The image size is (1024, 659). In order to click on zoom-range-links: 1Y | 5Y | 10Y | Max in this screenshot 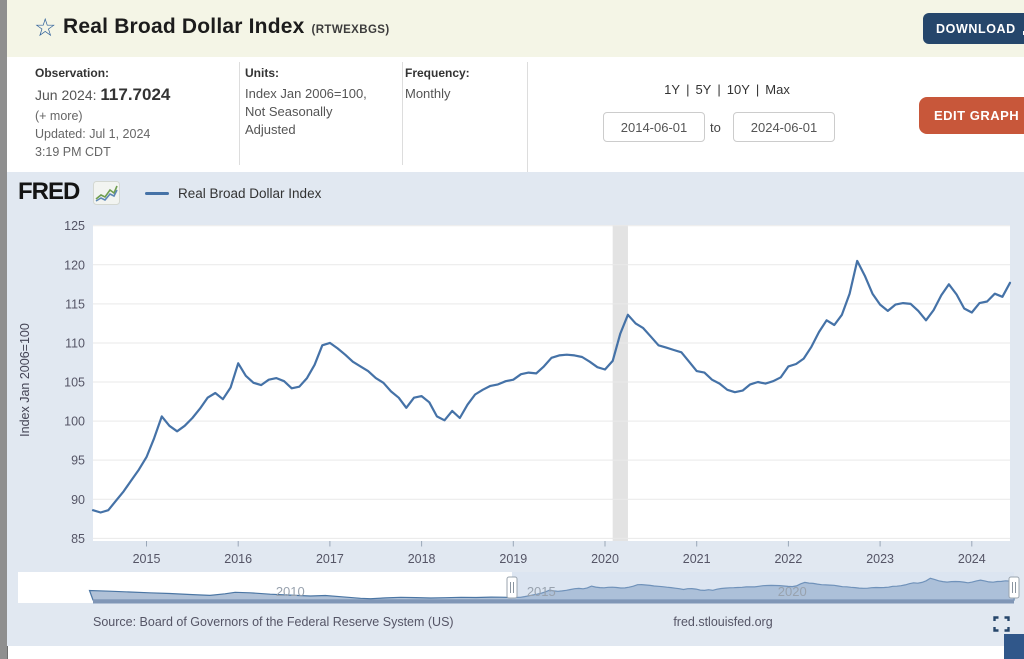, I will do `click(727, 89)`.